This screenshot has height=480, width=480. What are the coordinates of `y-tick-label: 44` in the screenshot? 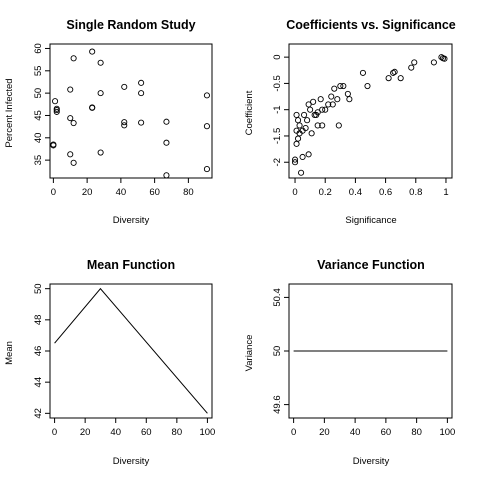 It's located at (38, 382).